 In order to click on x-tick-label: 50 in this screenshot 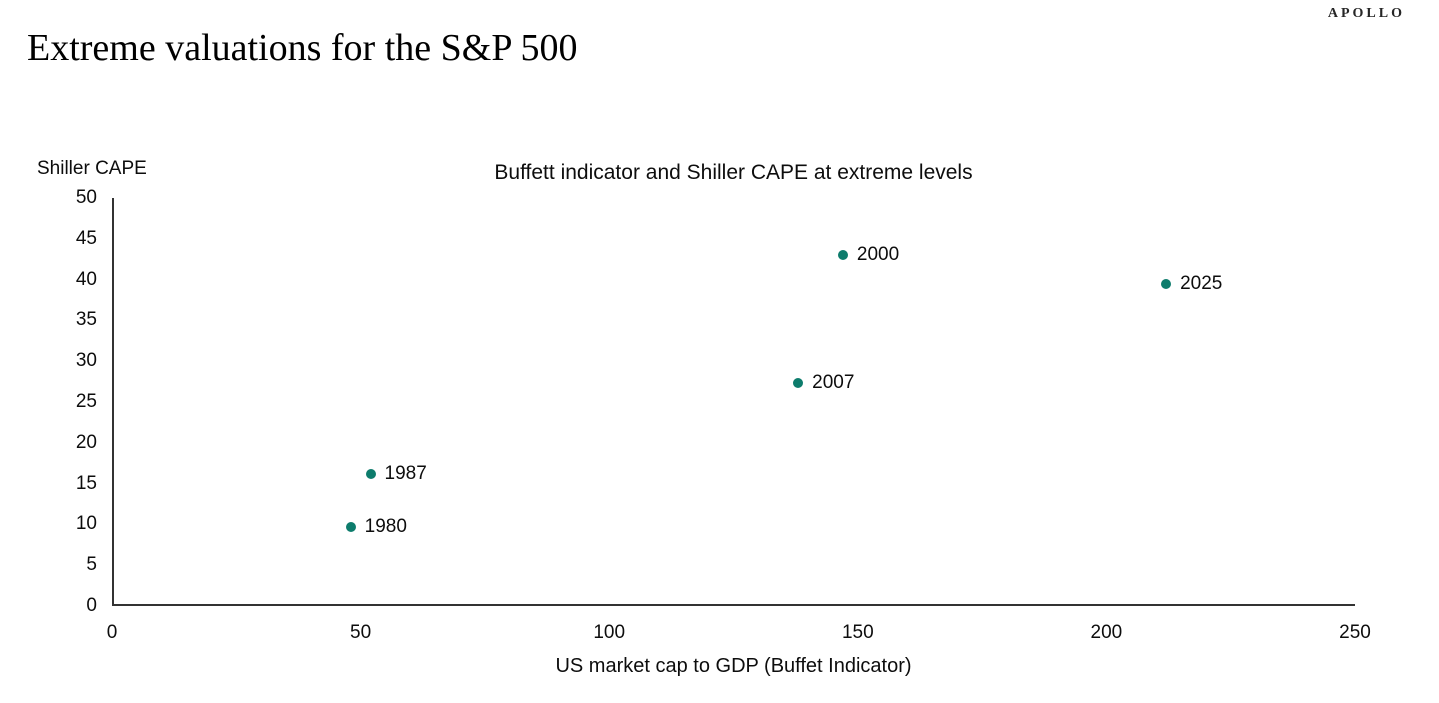, I will do `click(361, 632)`.